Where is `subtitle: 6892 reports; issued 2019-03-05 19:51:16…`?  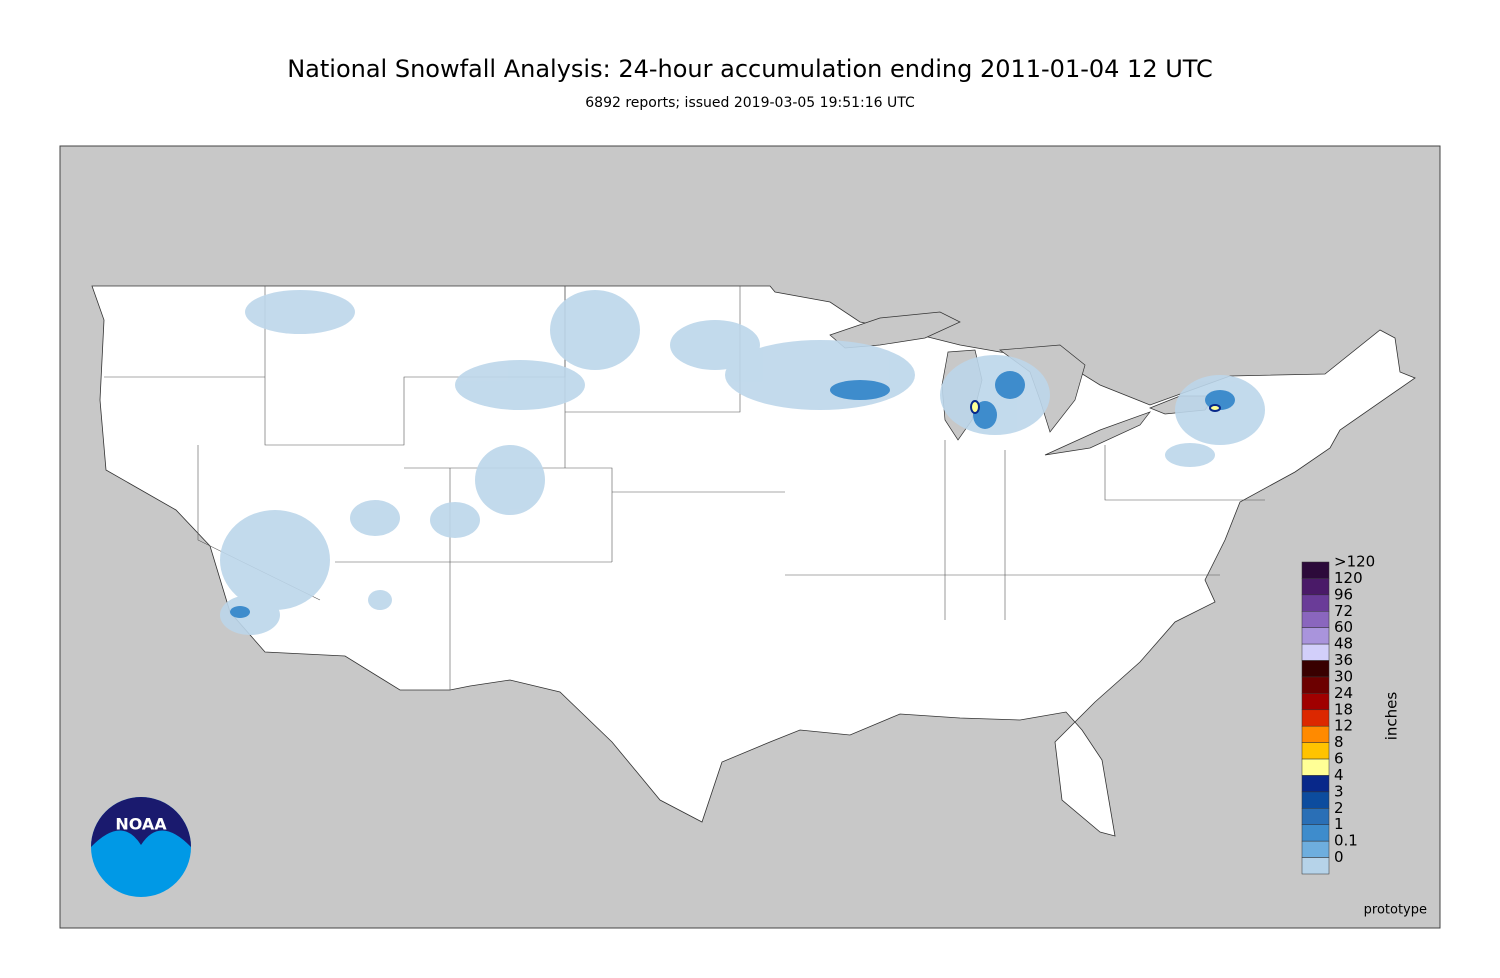 subtitle: 6892 reports; issued 2019-03-05 19:51:16… is located at coordinates (750, 103).